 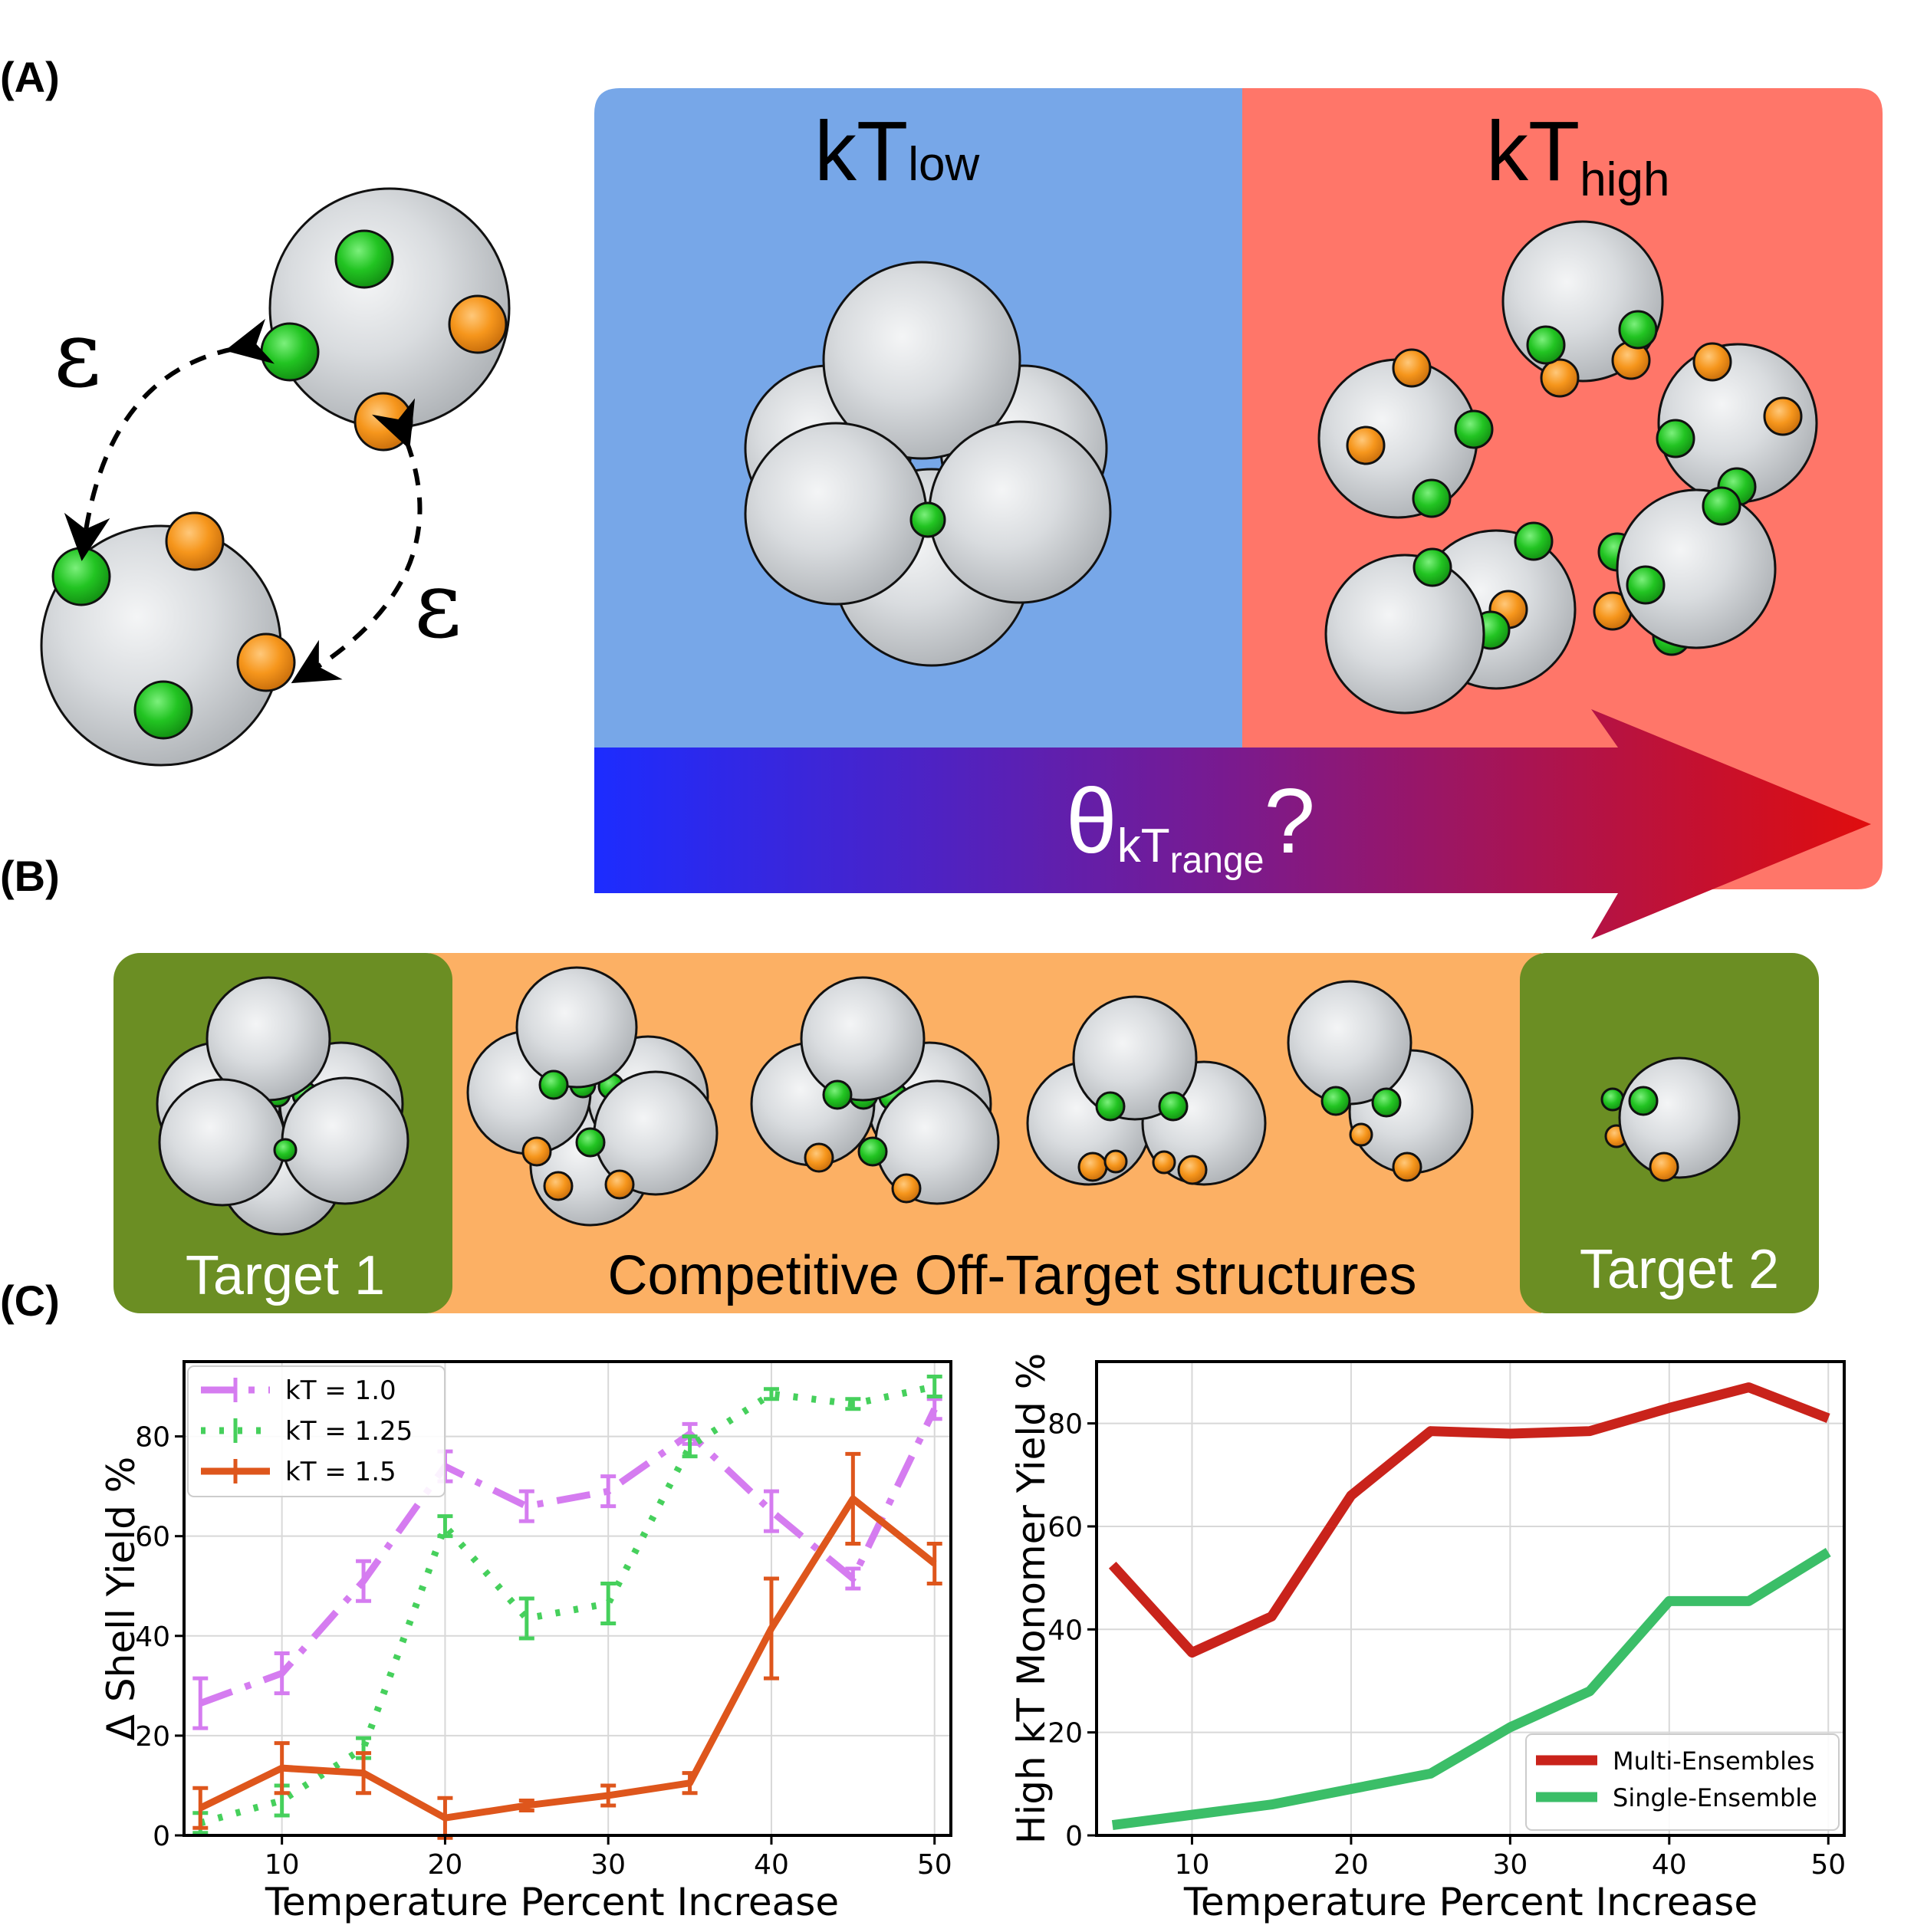 What do you see at coordinates (275, 477) in the screenshot?
I see `panel-a-monomers: ε ε` at bounding box center [275, 477].